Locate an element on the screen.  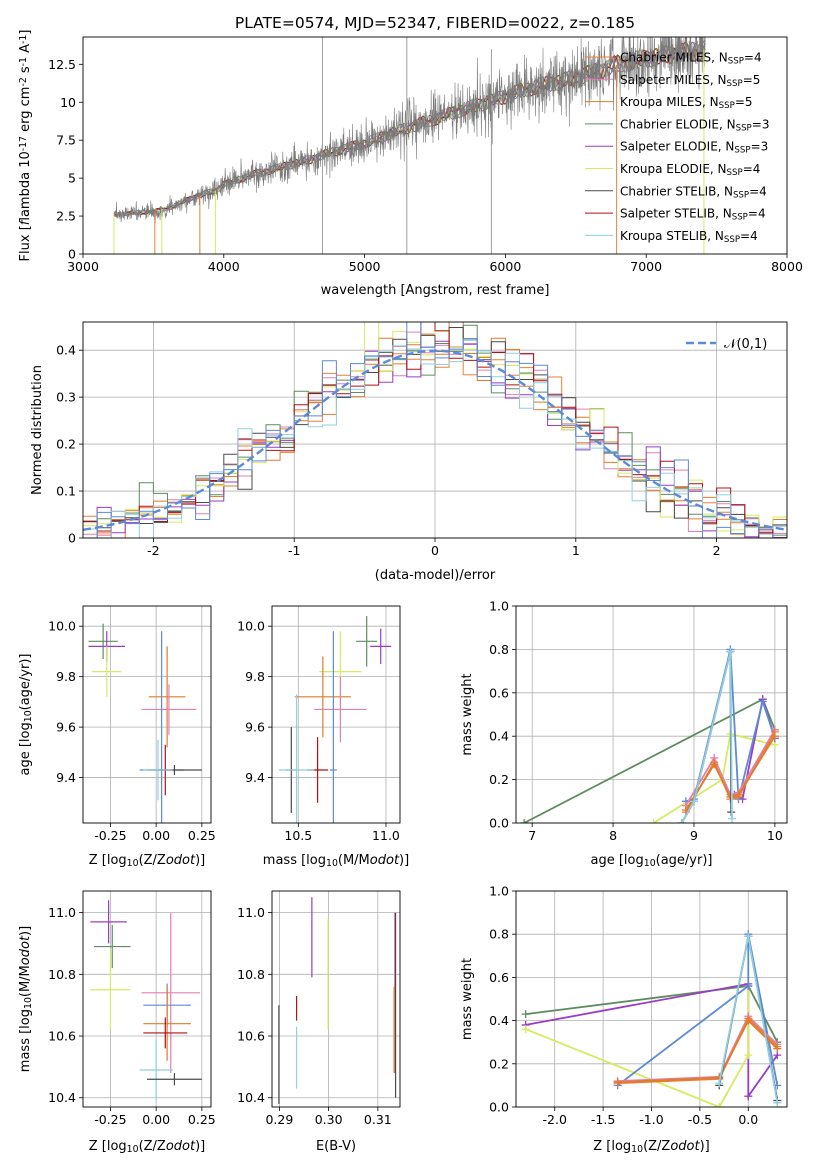
extinction-mass-panel: 0.29 0.30 0.31 10.4 10.6 10.8 11.0 E(B-V) is located at coordinates (319, 1022).